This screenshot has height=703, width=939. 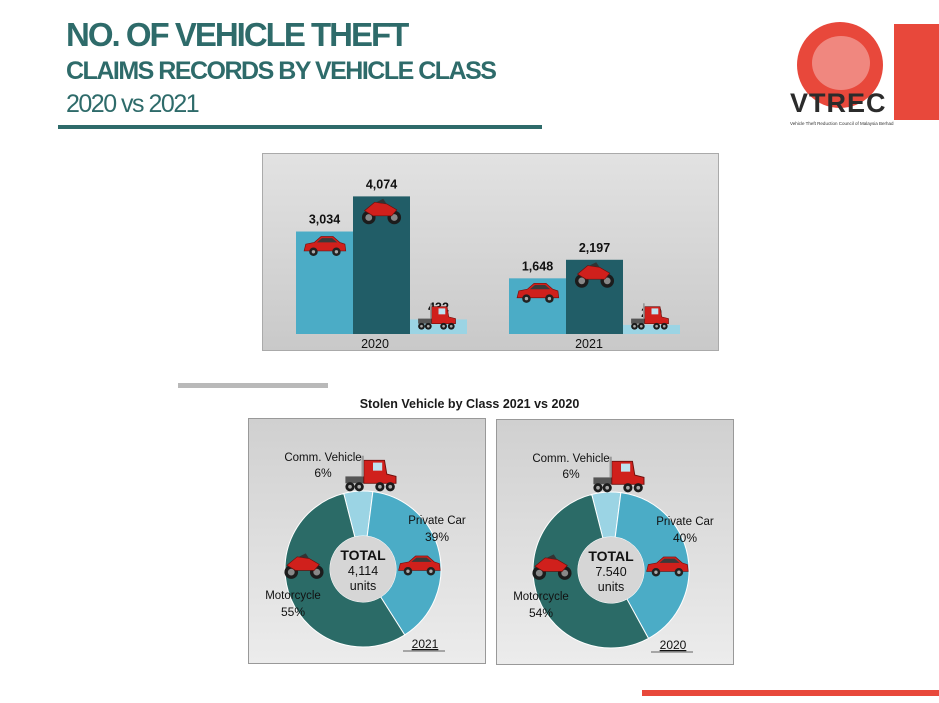 I want to click on logo-emblem, so click(x=840, y=65).